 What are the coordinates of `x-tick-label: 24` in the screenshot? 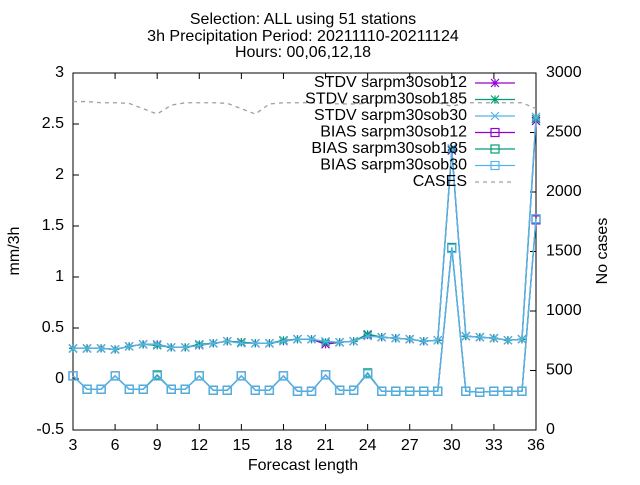 It's located at (368, 445).